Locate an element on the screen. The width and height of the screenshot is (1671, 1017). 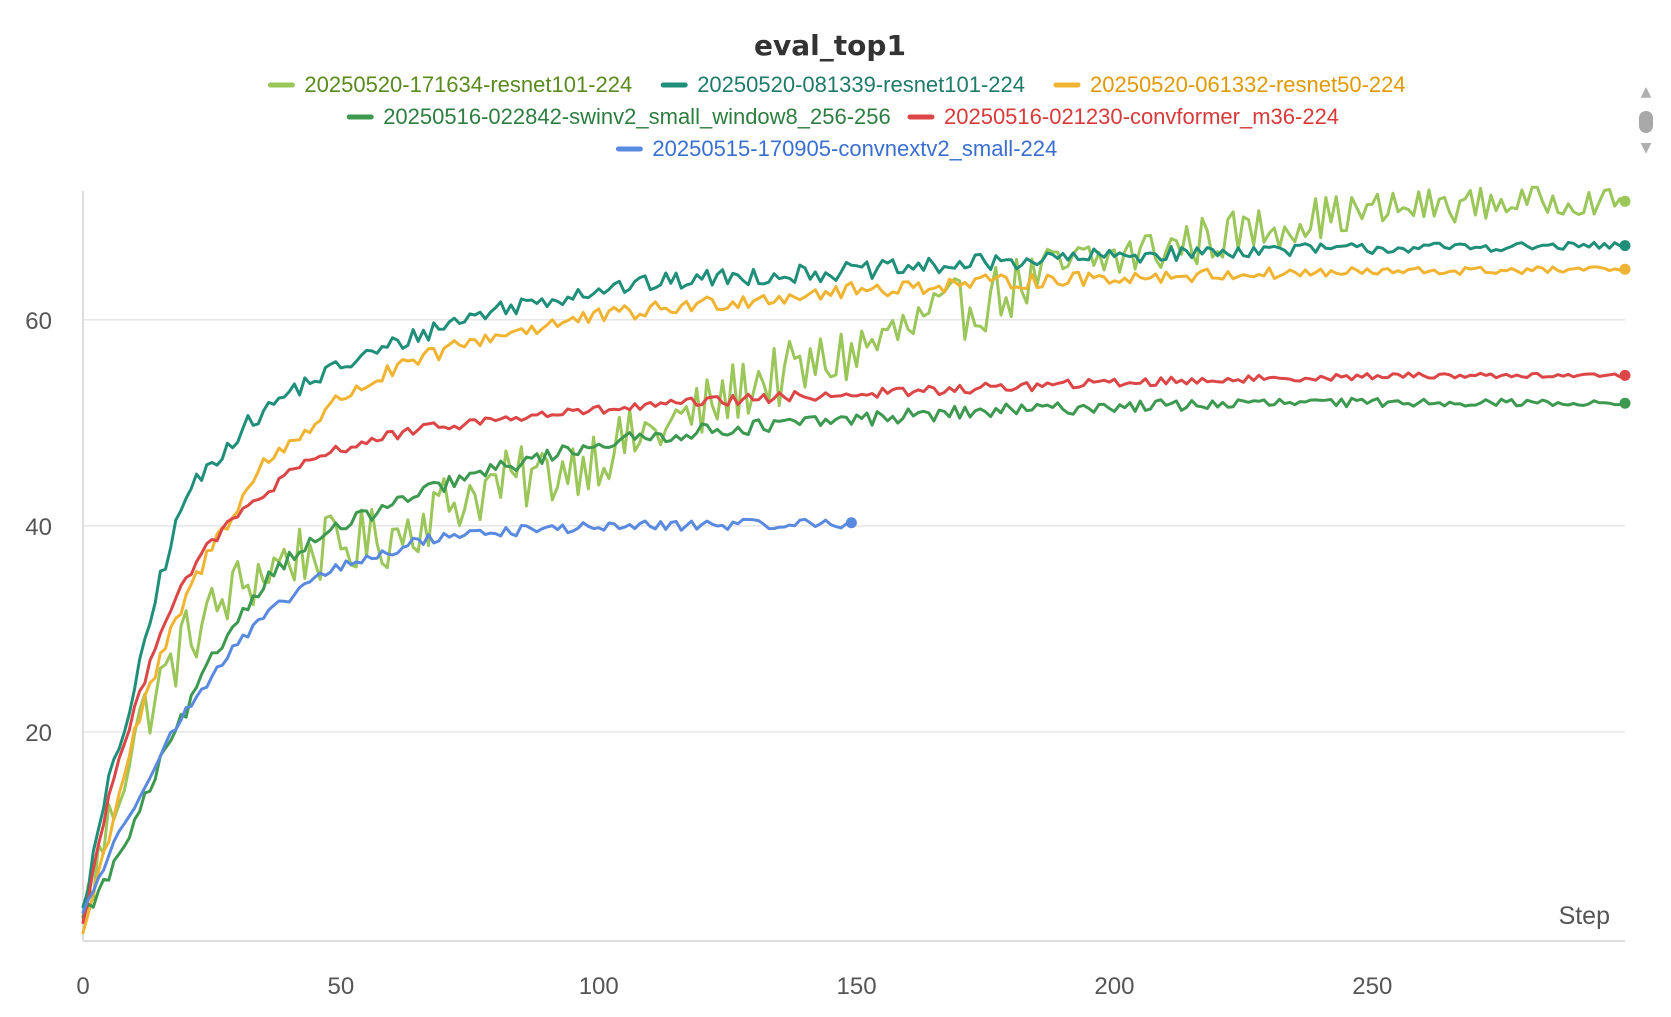
x-tick-label: 50 is located at coordinates (341, 986).